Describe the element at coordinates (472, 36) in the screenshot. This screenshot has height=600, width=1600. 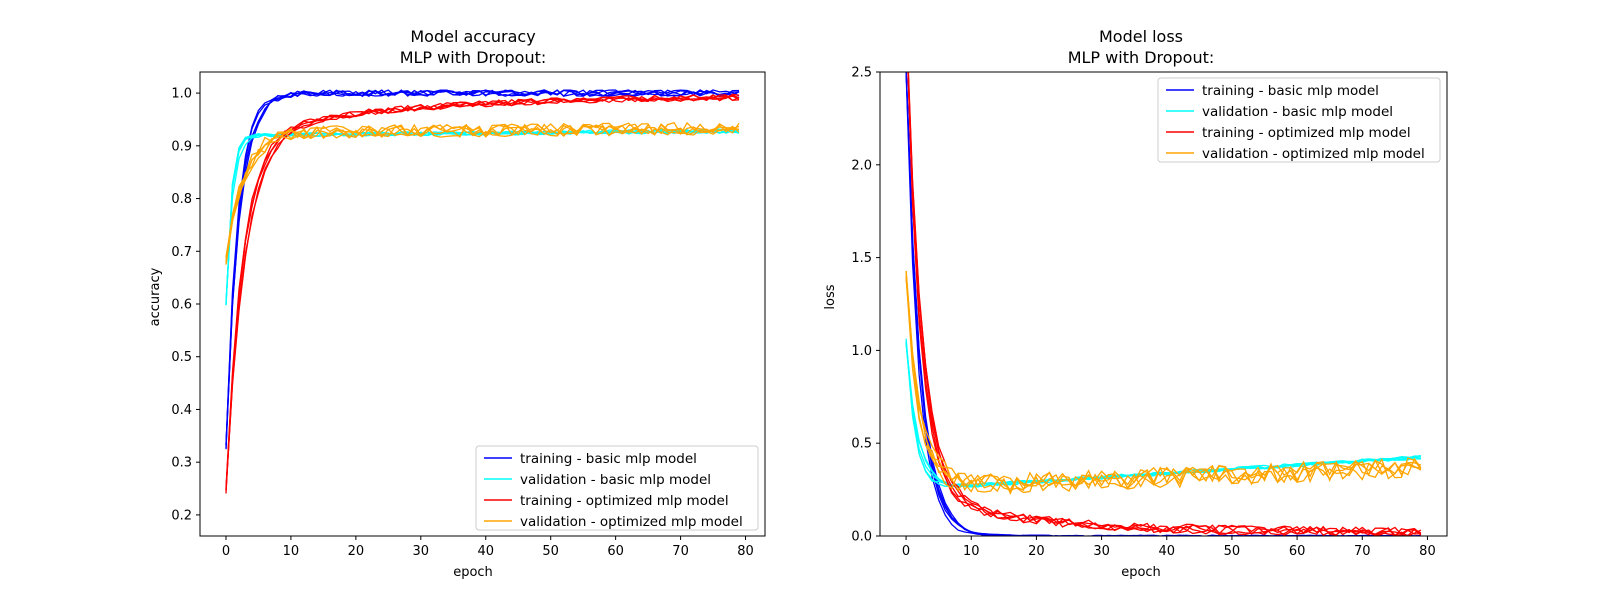
I see `chart-title: Model accuracy` at that location.